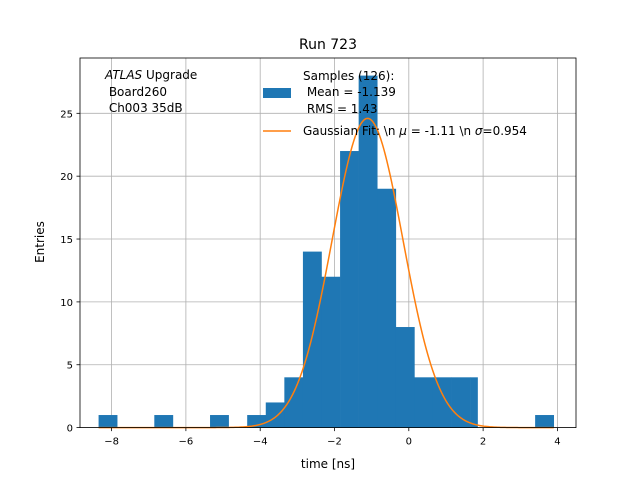  What do you see at coordinates (111, 442) in the screenshot?
I see `x-tick-label: −8` at bounding box center [111, 442].